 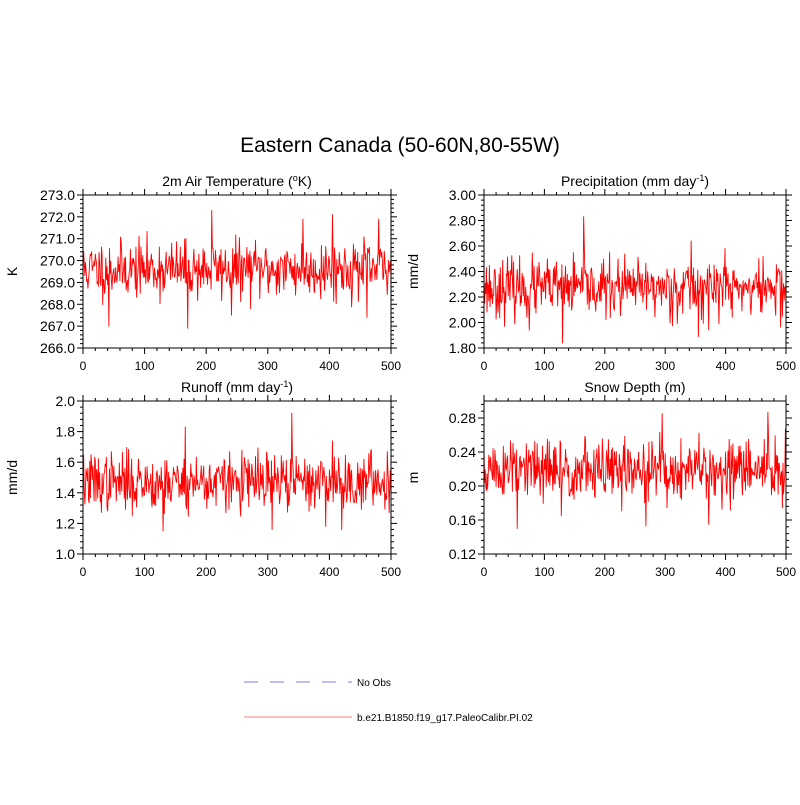 What do you see at coordinates (462, 246) in the screenshot?
I see `y-tick-label: 2.60` at bounding box center [462, 246].